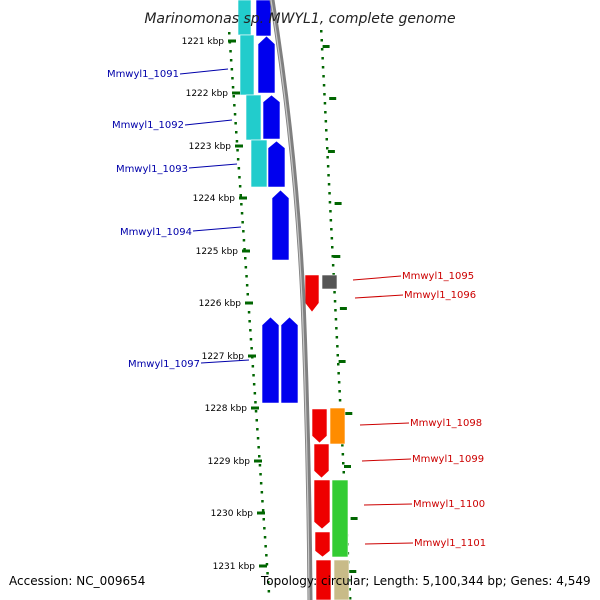 The image size is (600, 600). I want to click on green-feature, so click(340, 518).